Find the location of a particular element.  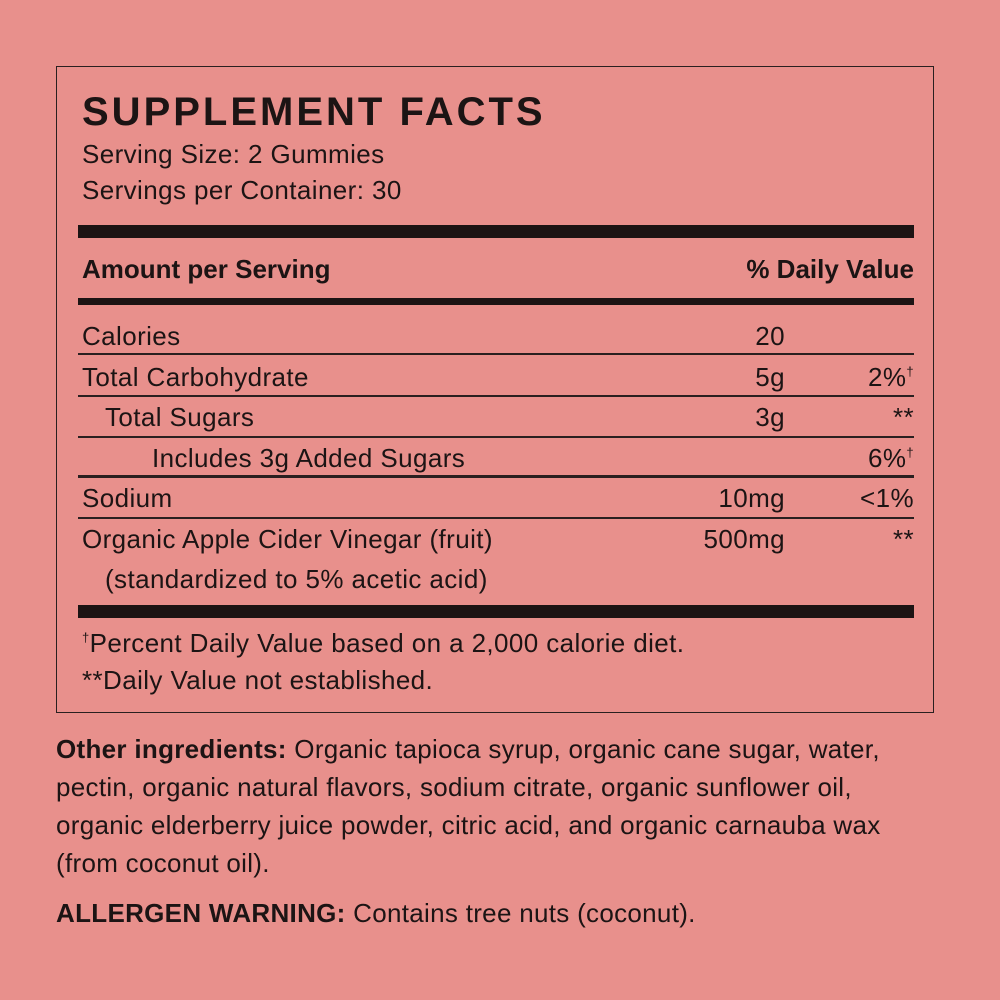

medium-divider is located at coordinates (496, 301).